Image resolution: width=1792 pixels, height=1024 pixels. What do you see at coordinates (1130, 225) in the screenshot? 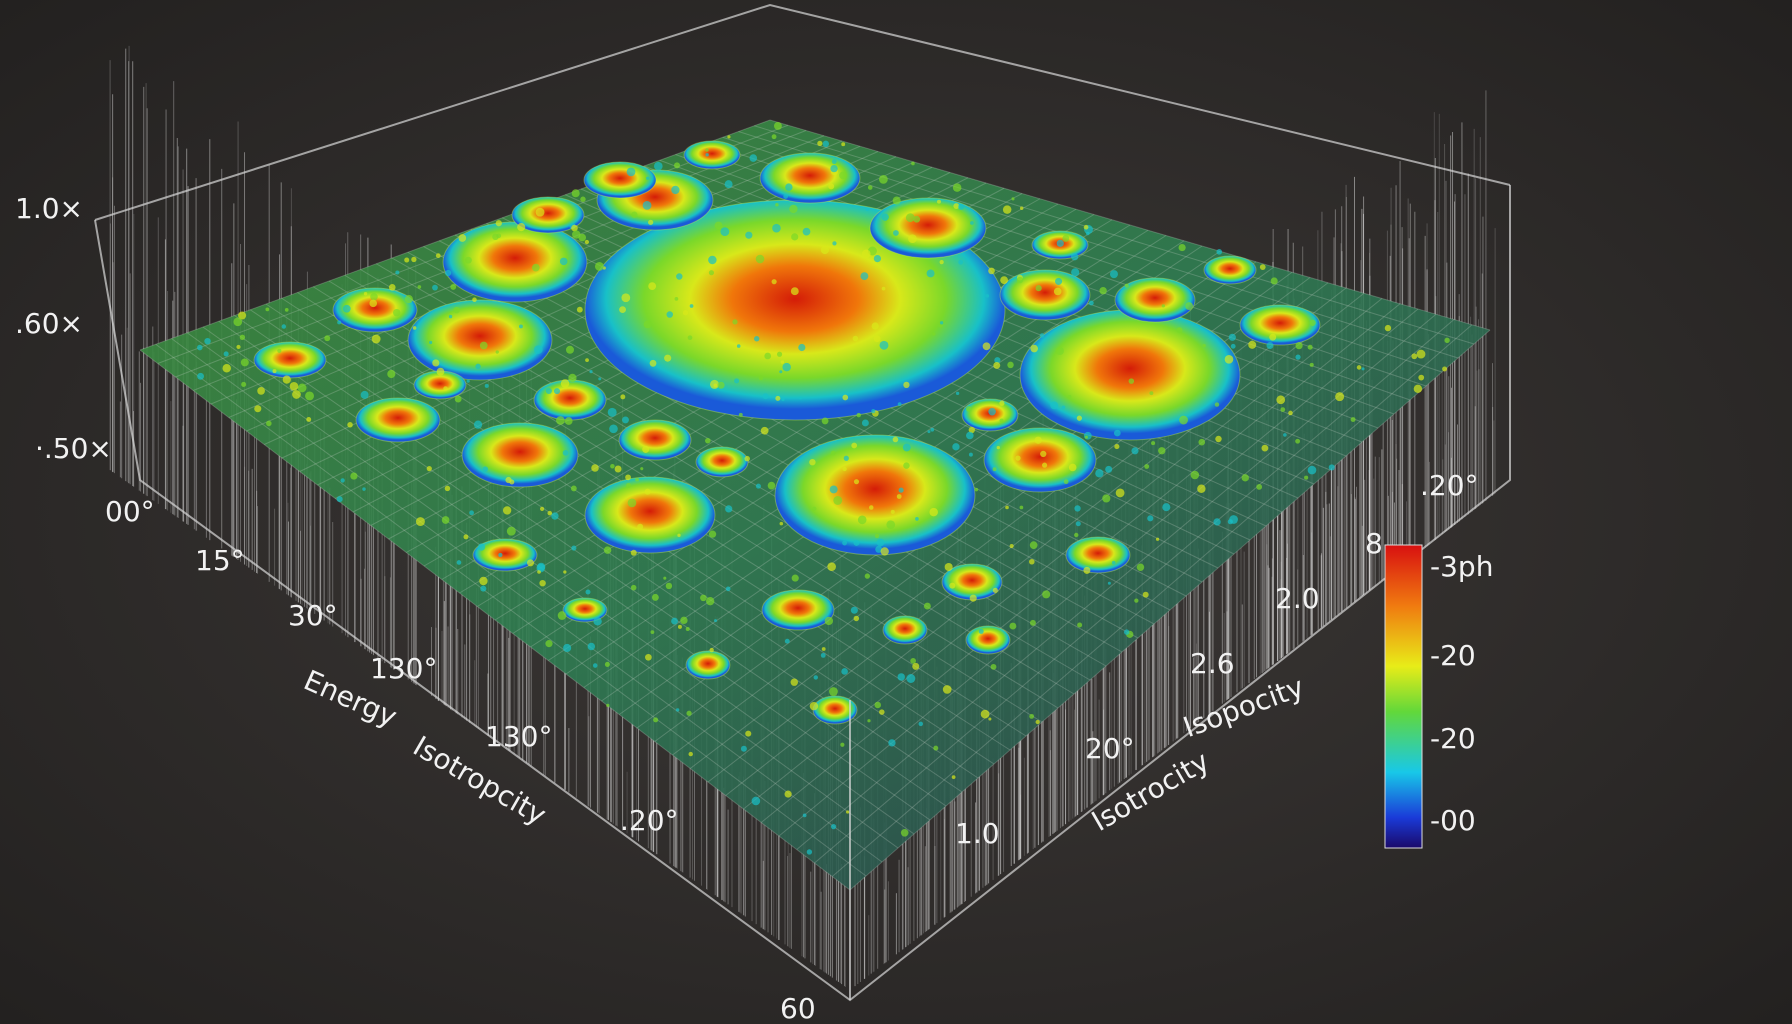
I see `grid-line` at bounding box center [1130, 225].